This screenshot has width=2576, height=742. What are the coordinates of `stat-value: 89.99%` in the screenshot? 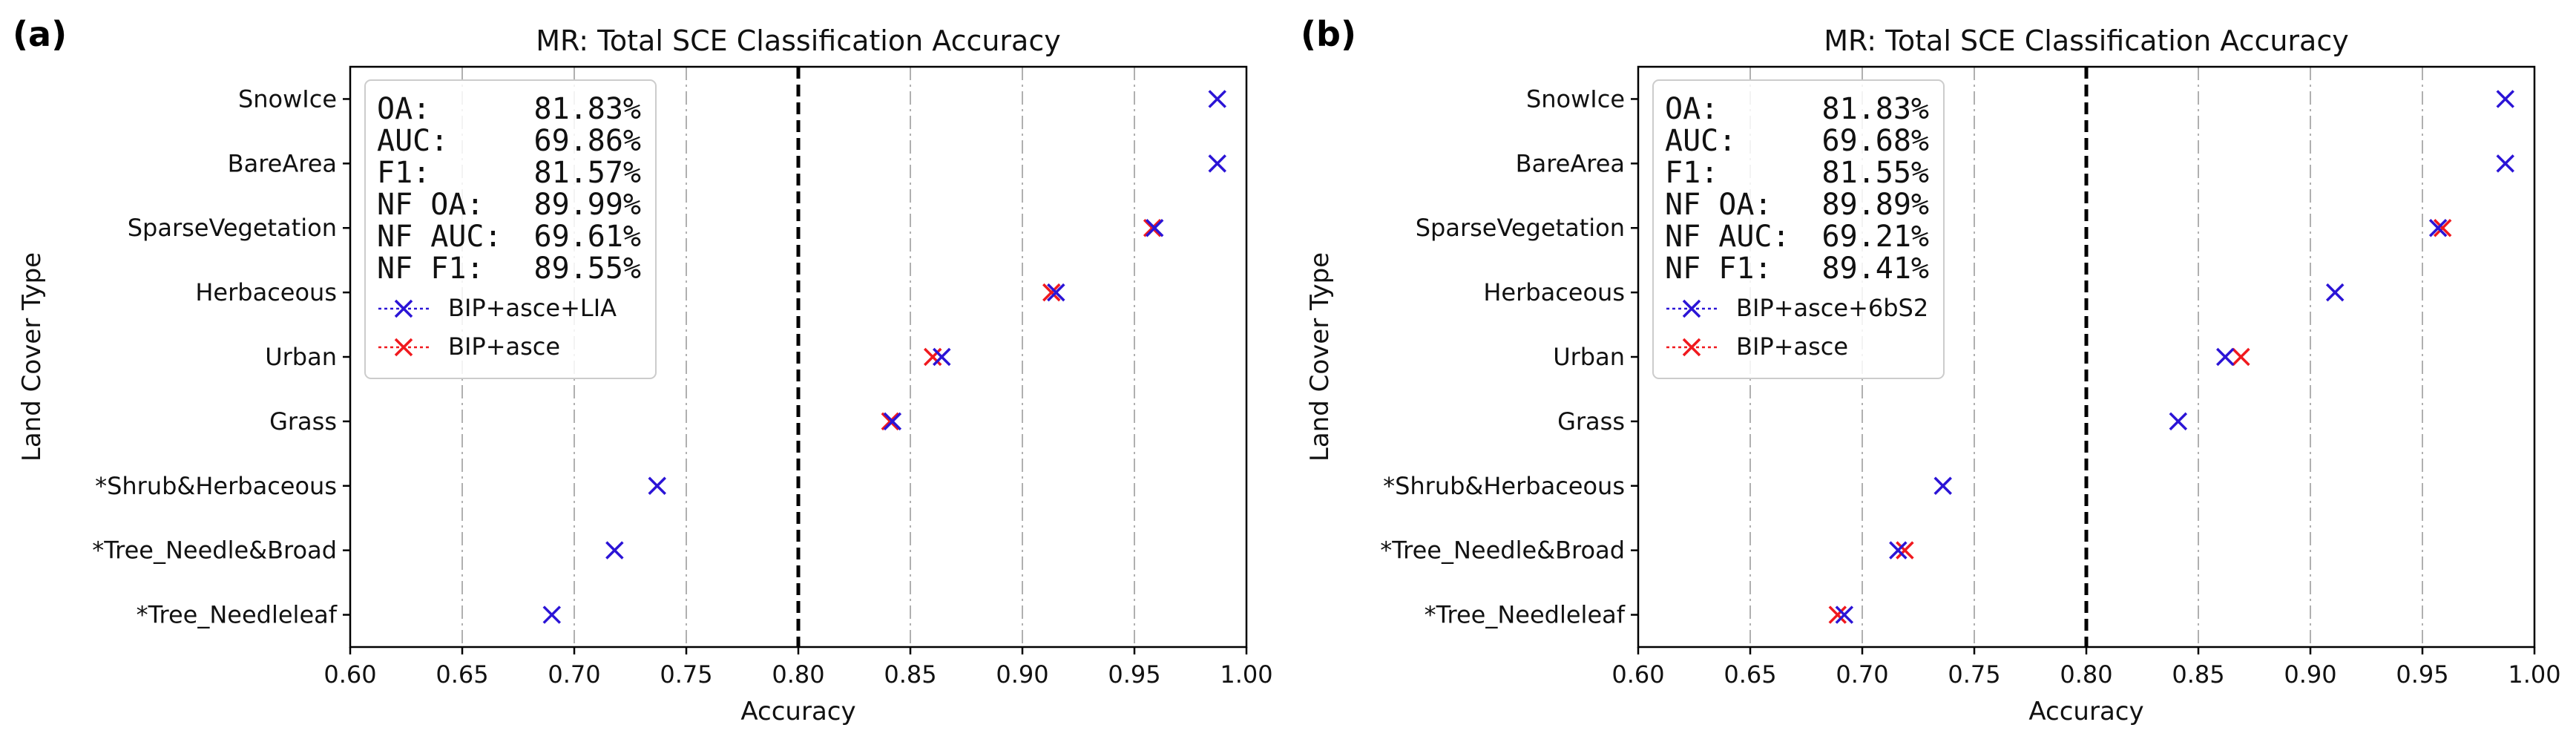 It's located at (588, 205).